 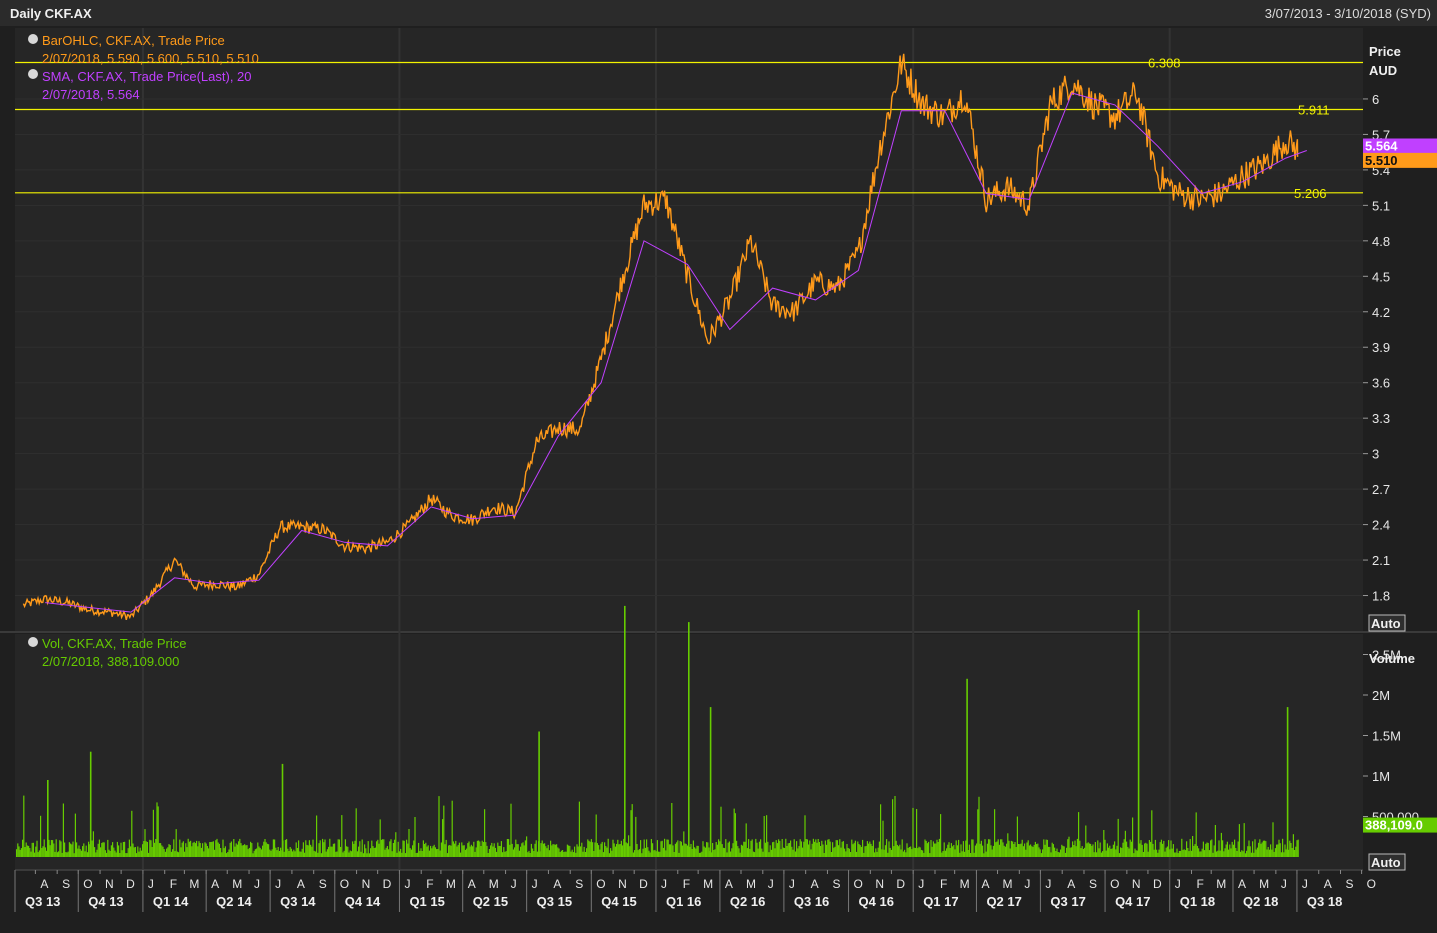 I want to click on month-label: A, so click(x=985, y=884).